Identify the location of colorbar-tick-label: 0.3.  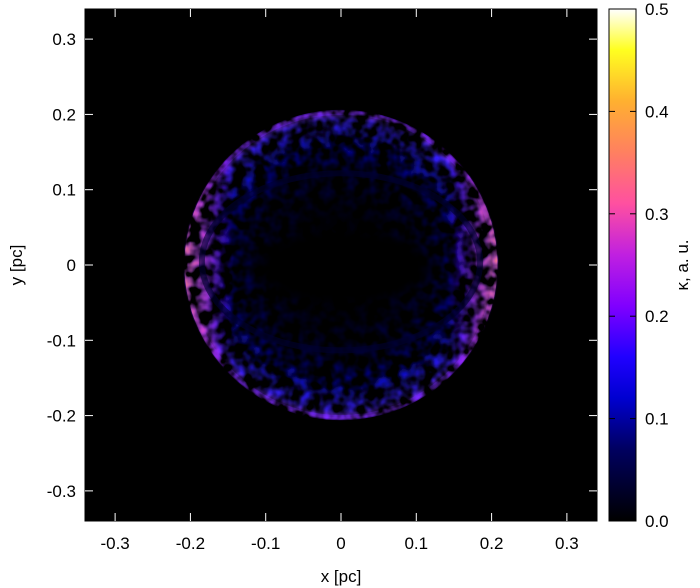
(657, 214).